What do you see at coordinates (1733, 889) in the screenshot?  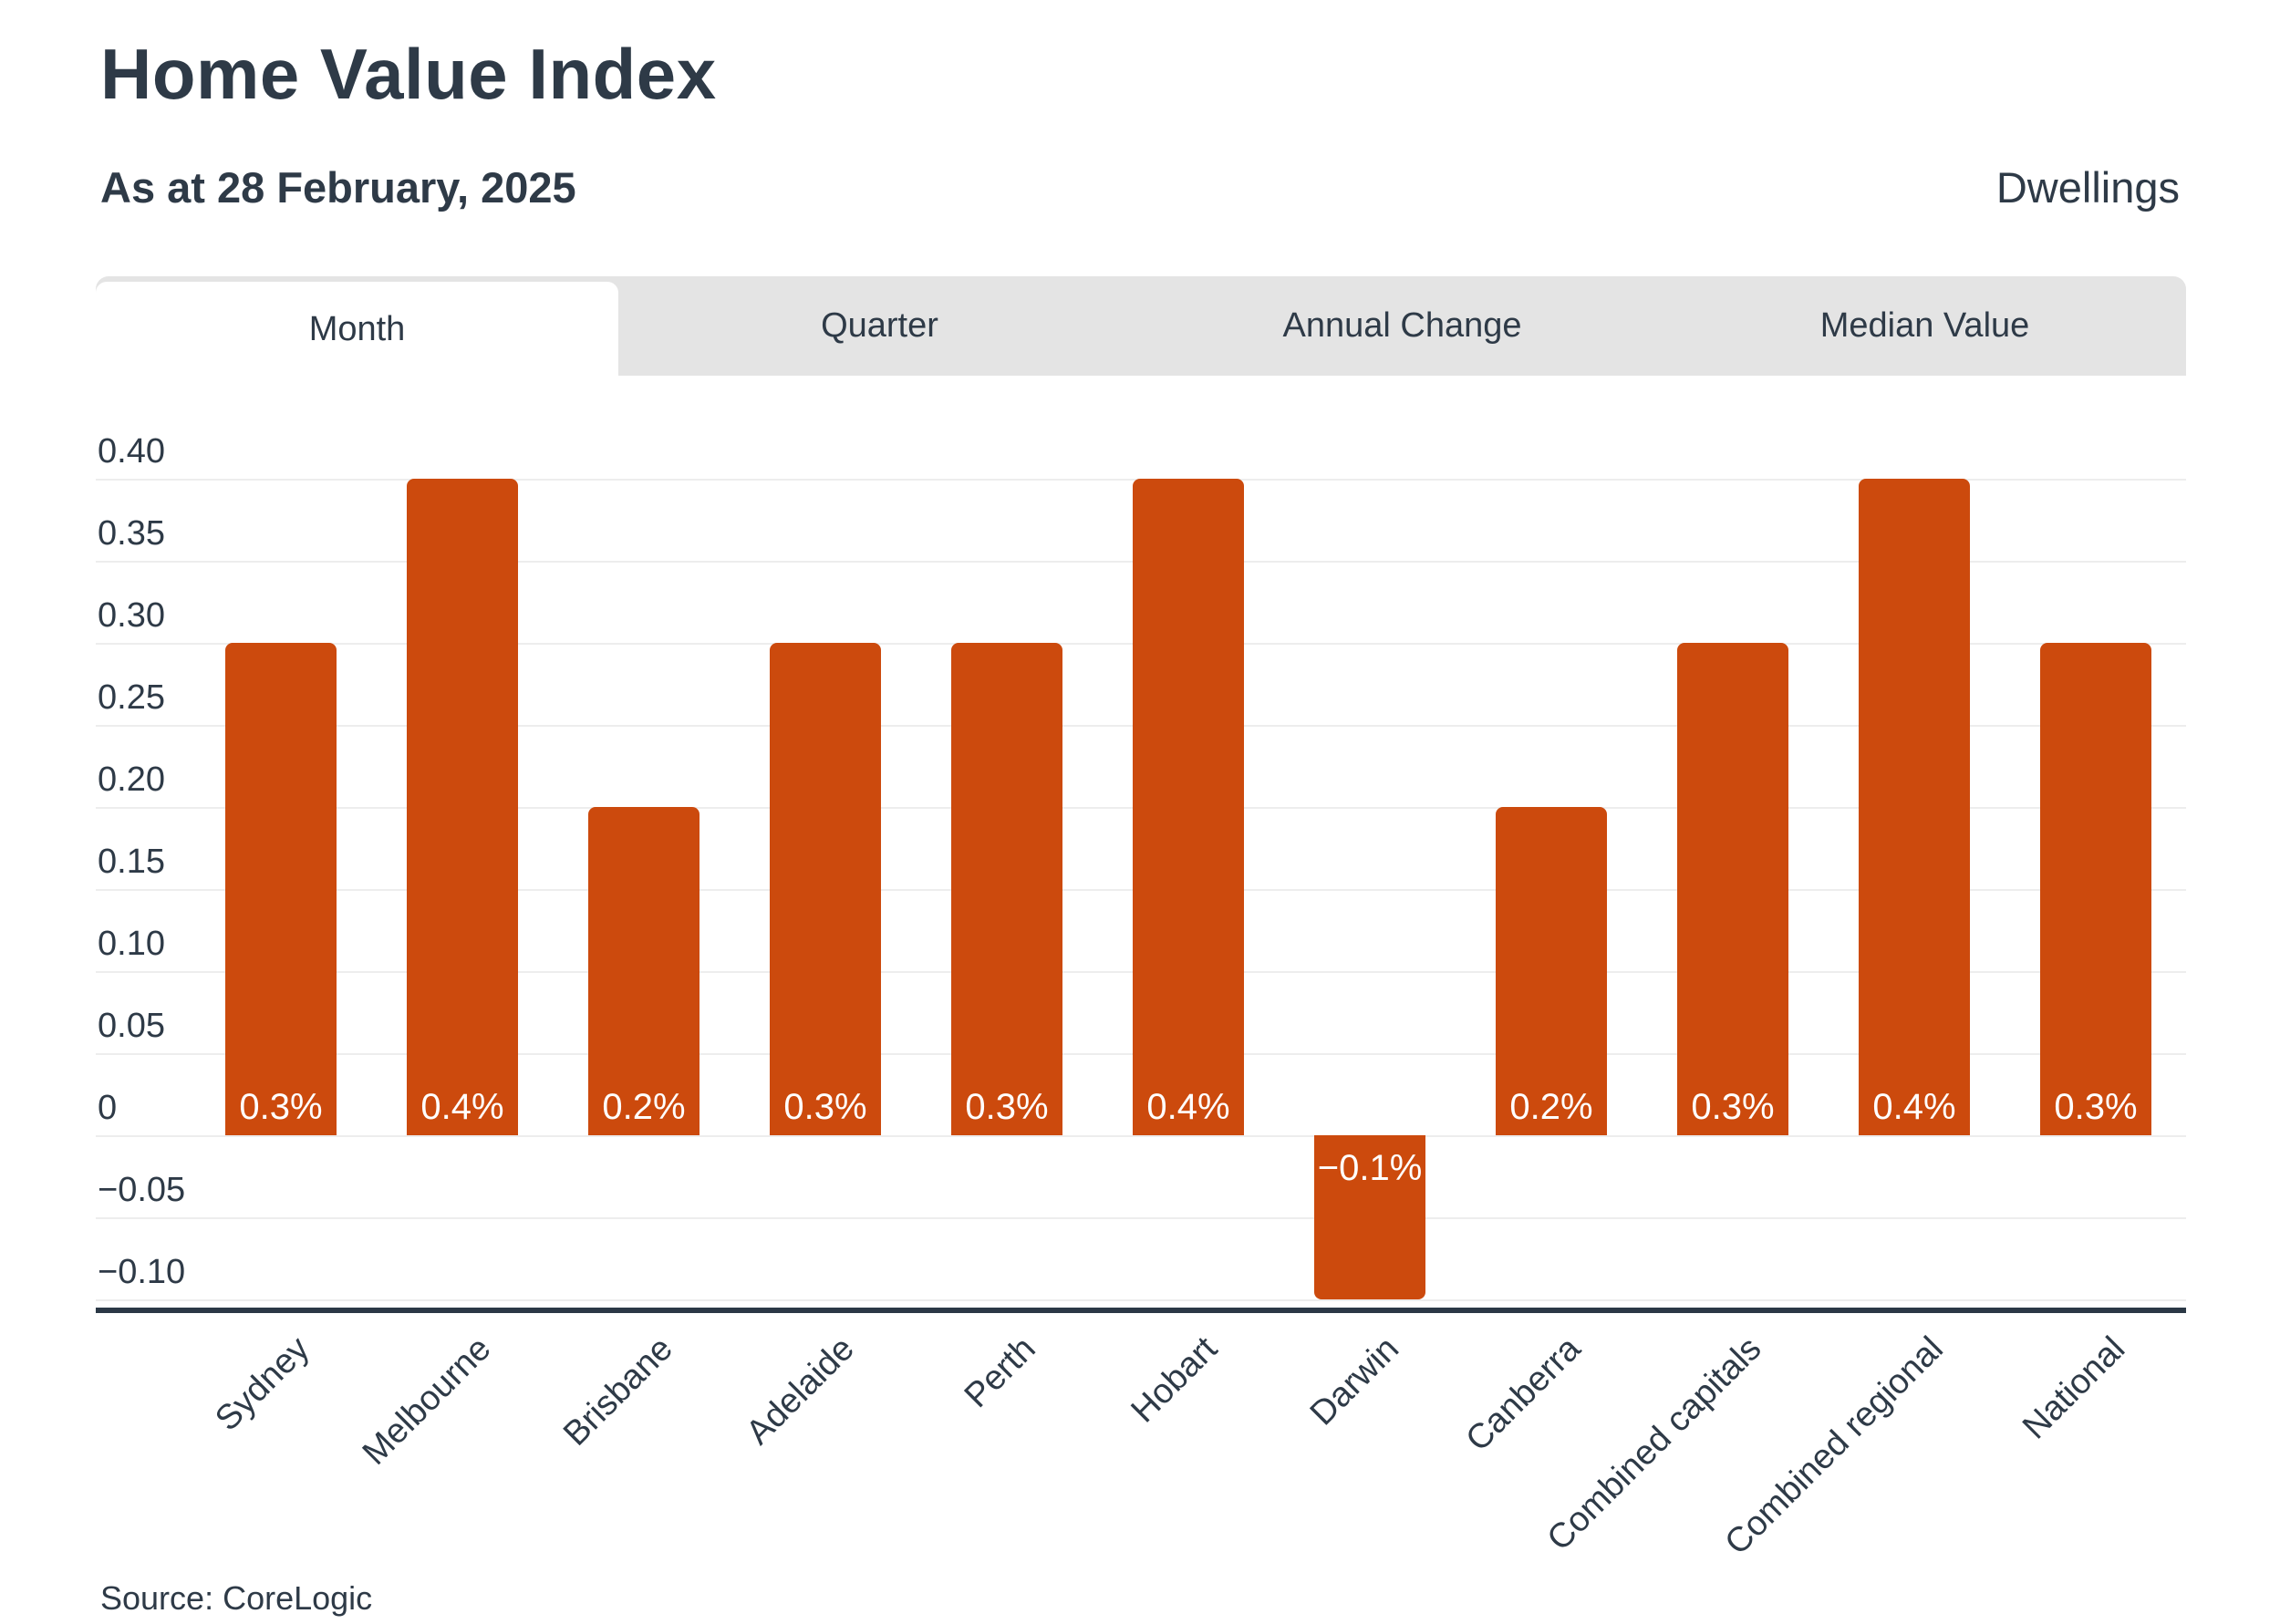 I see `bar-combined-capitals: 0.3%` at bounding box center [1733, 889].